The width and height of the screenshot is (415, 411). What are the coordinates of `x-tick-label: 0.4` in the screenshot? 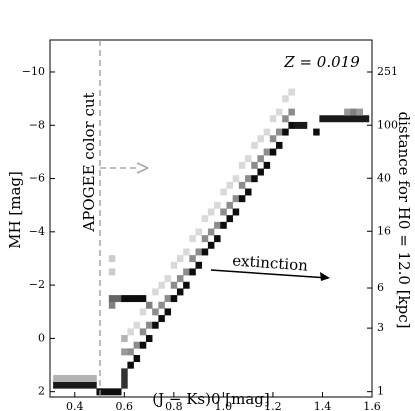 It's located at (75, 405).